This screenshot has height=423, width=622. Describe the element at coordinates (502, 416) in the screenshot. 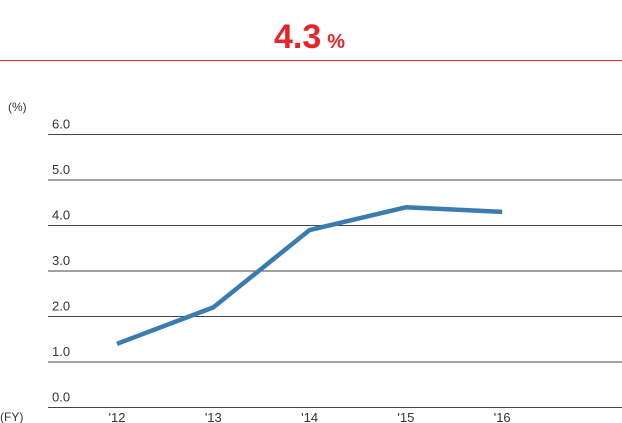

I see `x-tick-label: '16` at that location.